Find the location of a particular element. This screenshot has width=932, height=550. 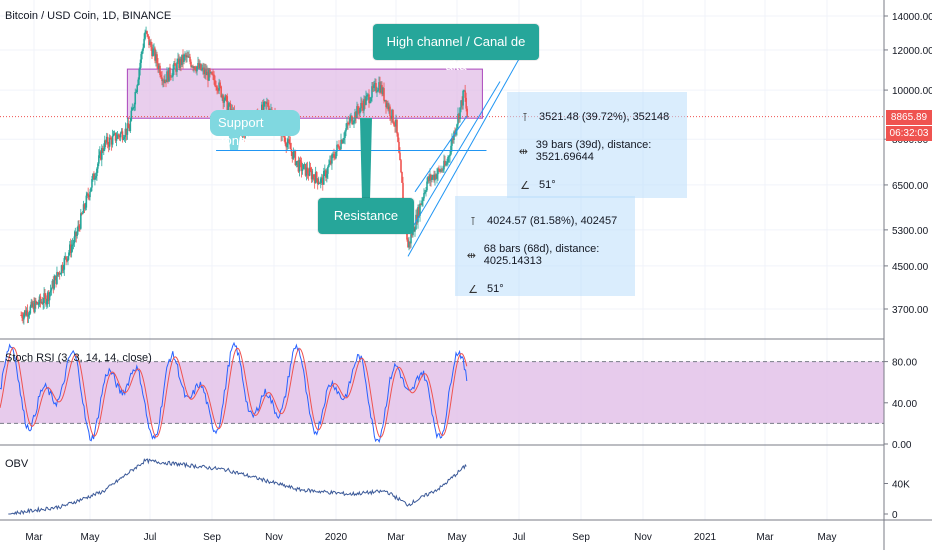

high-channel-callout: High channel / Canal de alta is located at coordinates (456, 48).